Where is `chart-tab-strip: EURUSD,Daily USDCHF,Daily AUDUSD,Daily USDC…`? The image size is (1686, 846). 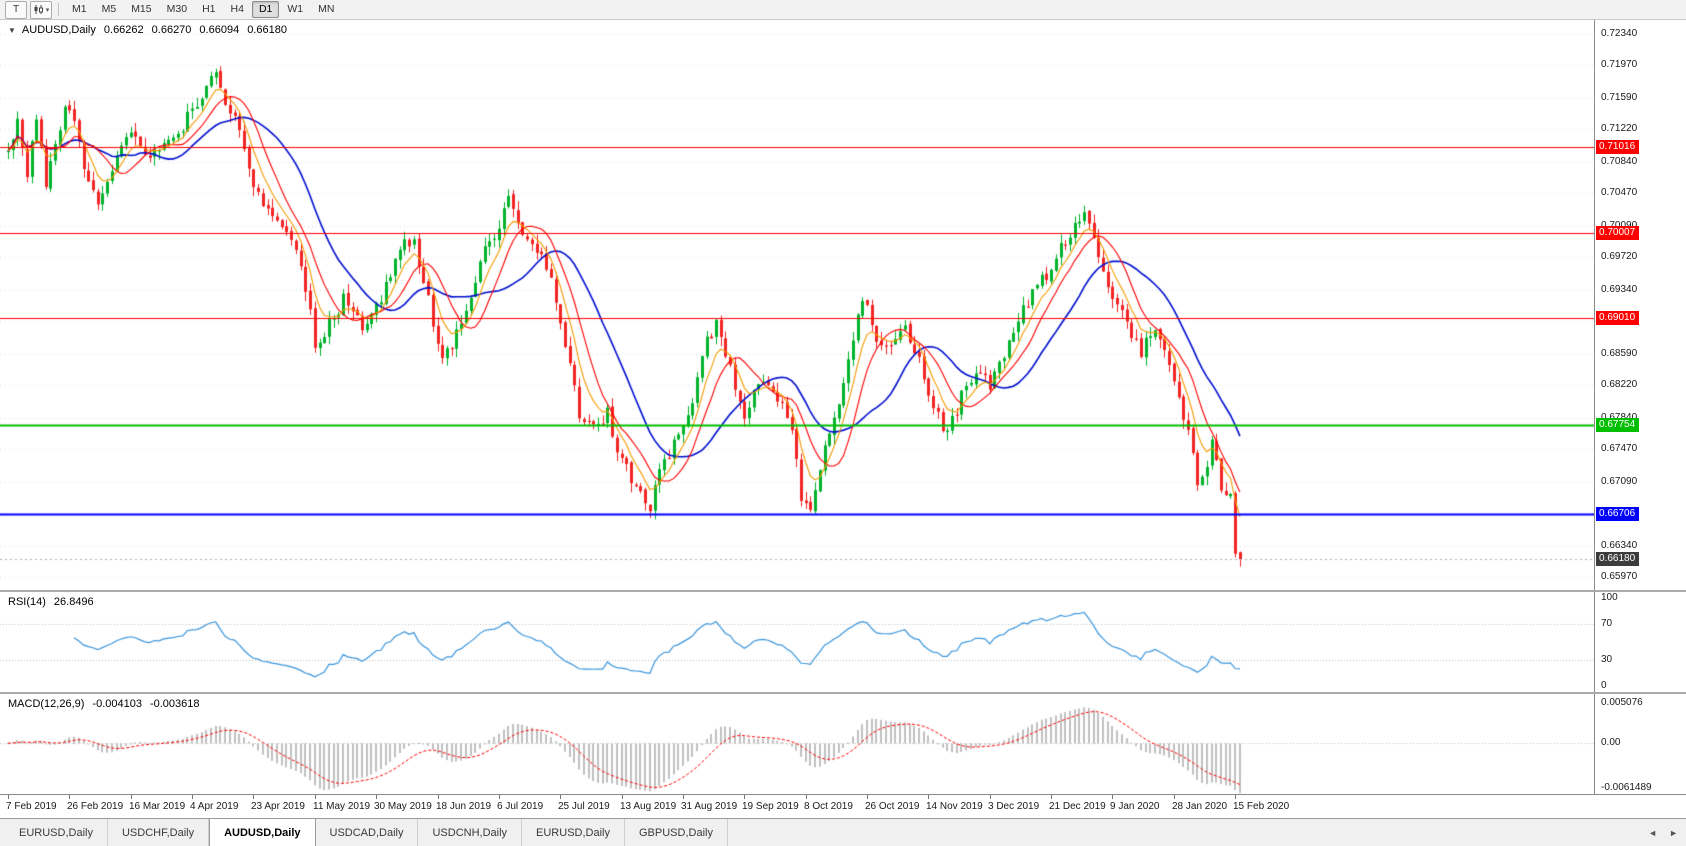 chart-tab-strip: EURUSD,Daily USDCHF,Daily AUDUSD,Daily USDC… is located at coordinates (843, 832).